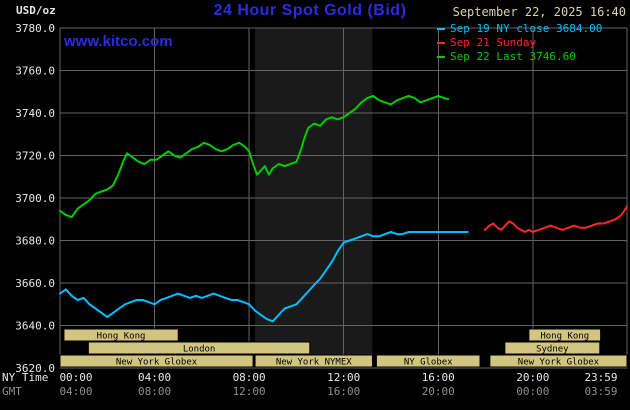 The image size is (630, 410). Describe the element at coordinates (600, 377) in the screenshot. I see `svg-text: 23:59` at that location.